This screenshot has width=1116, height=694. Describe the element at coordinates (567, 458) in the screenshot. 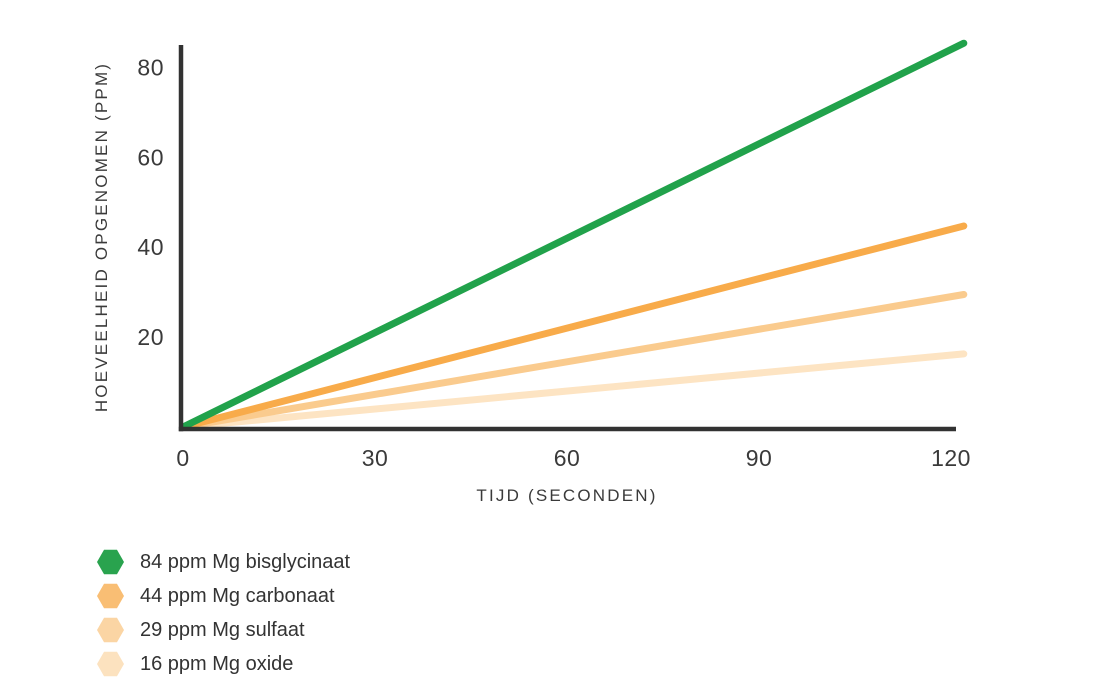

I see `x-tick-label: 60` at that location.